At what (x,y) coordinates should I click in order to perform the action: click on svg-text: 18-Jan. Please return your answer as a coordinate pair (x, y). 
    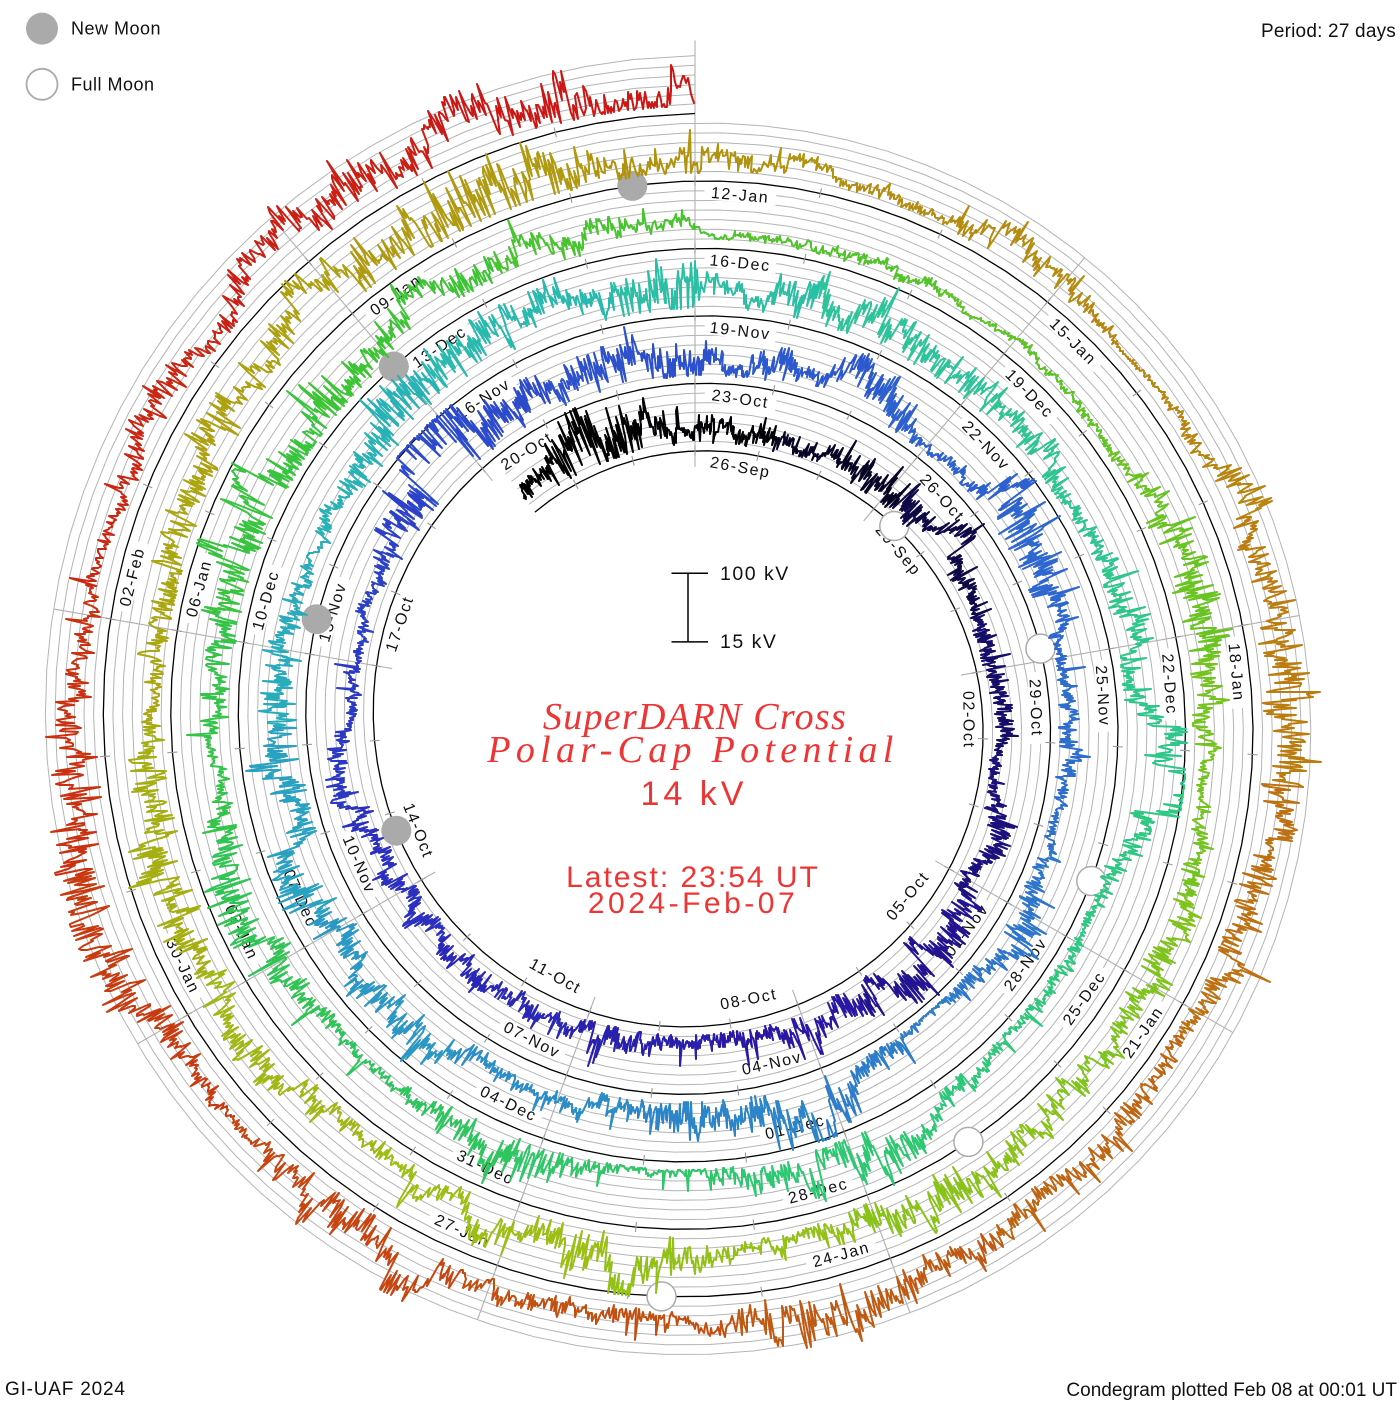
    Looking at the image, I should click on (1236, 673).